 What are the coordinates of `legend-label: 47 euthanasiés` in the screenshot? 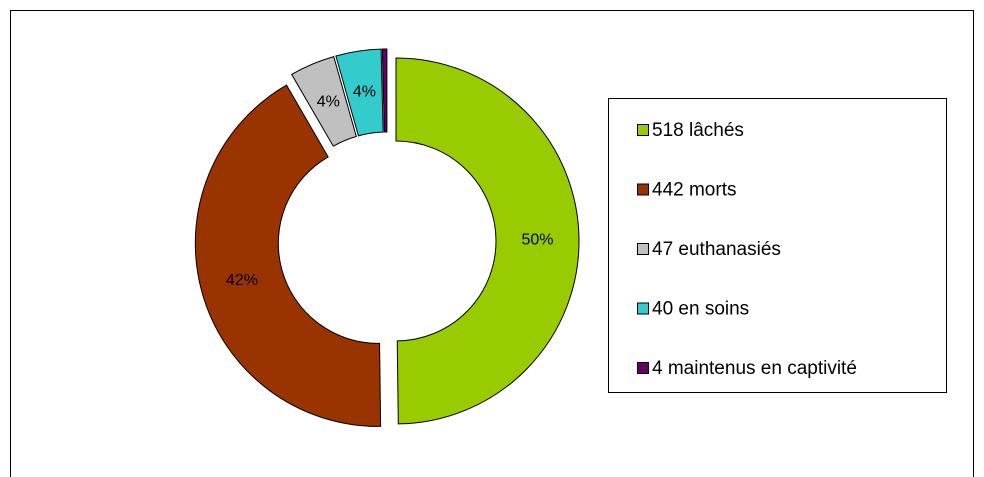 It's located at (716, 249).